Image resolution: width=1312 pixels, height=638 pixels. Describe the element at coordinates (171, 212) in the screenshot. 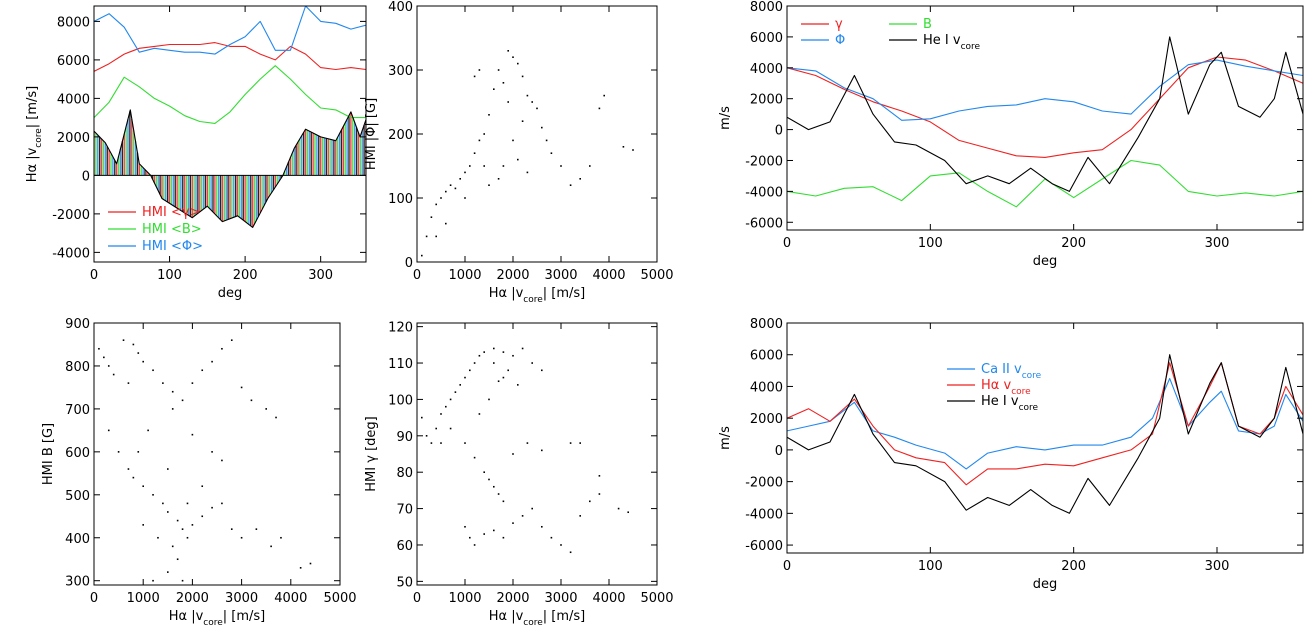

I see `legend-label: HMI <γ>` at that location.